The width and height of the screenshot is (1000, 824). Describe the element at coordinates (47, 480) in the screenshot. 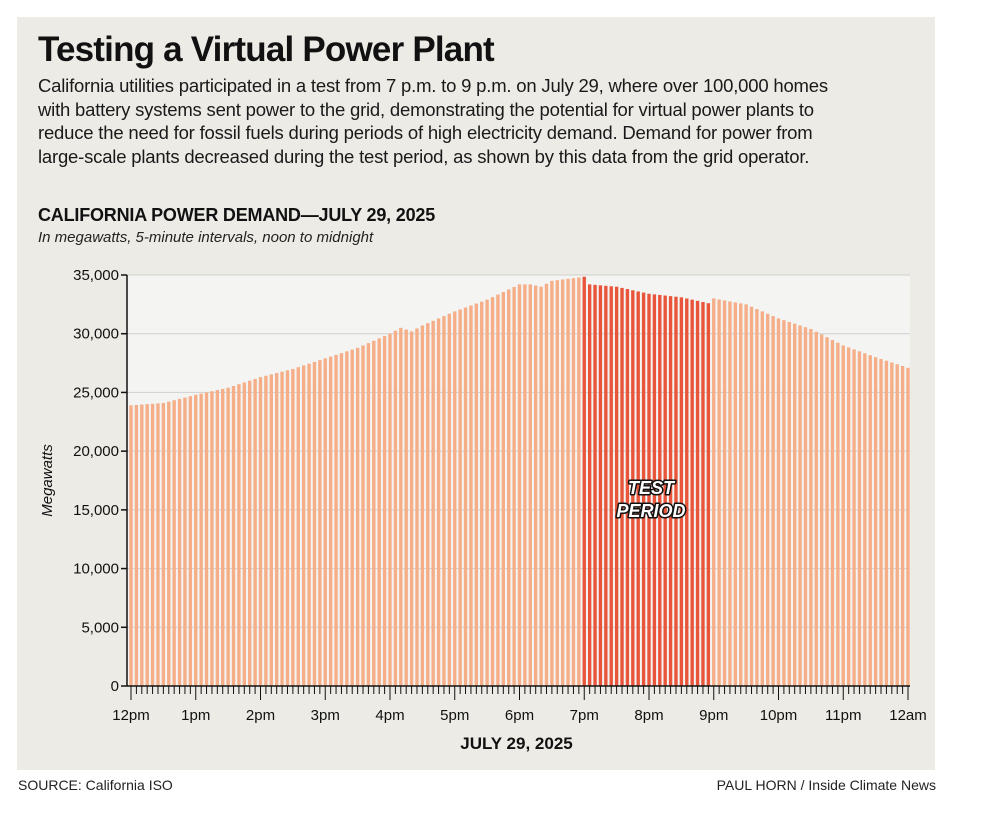

I see `y-axis-title: Megawatts` at that location.